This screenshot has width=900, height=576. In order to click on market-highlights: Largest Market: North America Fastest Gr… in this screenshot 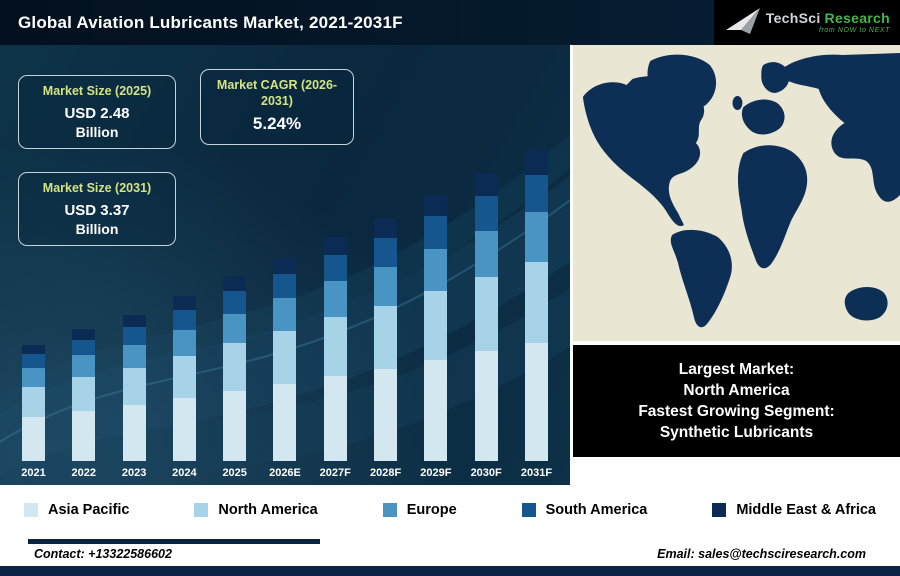, I will do `click(736, 401)`.